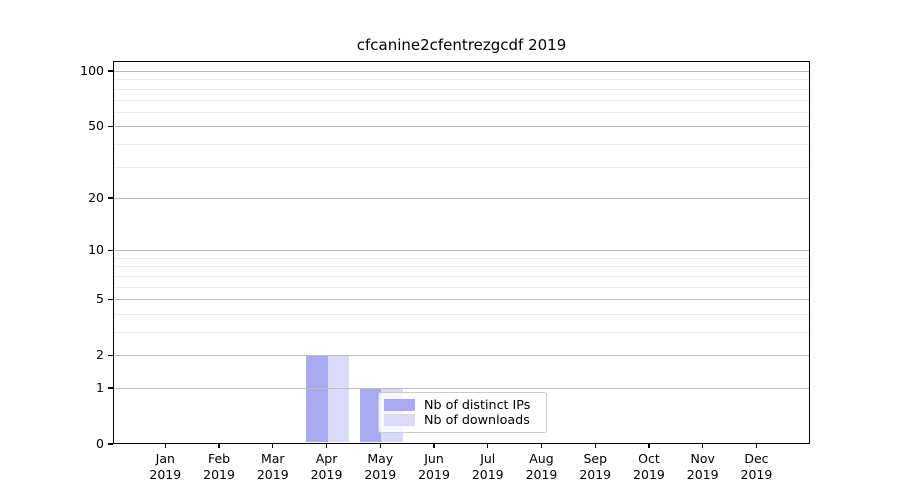 This screenshot has height=500, width=900. I want to click on bar-distinct-ips-apr, so click(317, 399).